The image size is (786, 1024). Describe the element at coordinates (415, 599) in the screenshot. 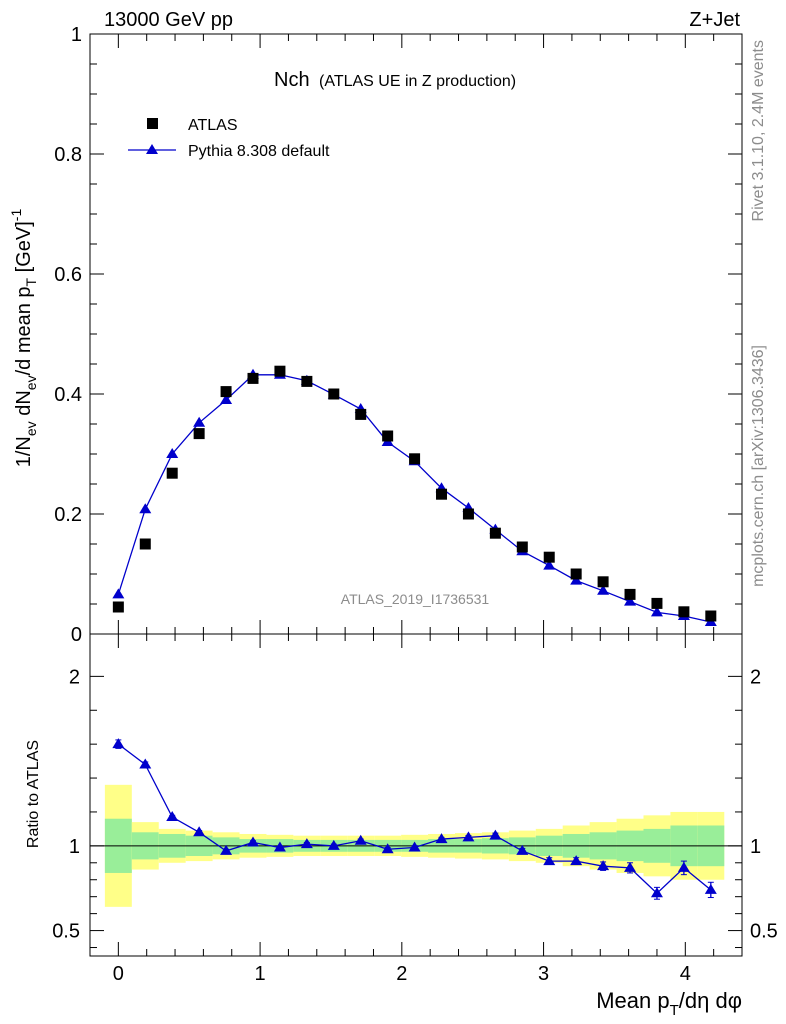

I see `analysis-watermark: ATLAS_2019_I1736531` at that location.